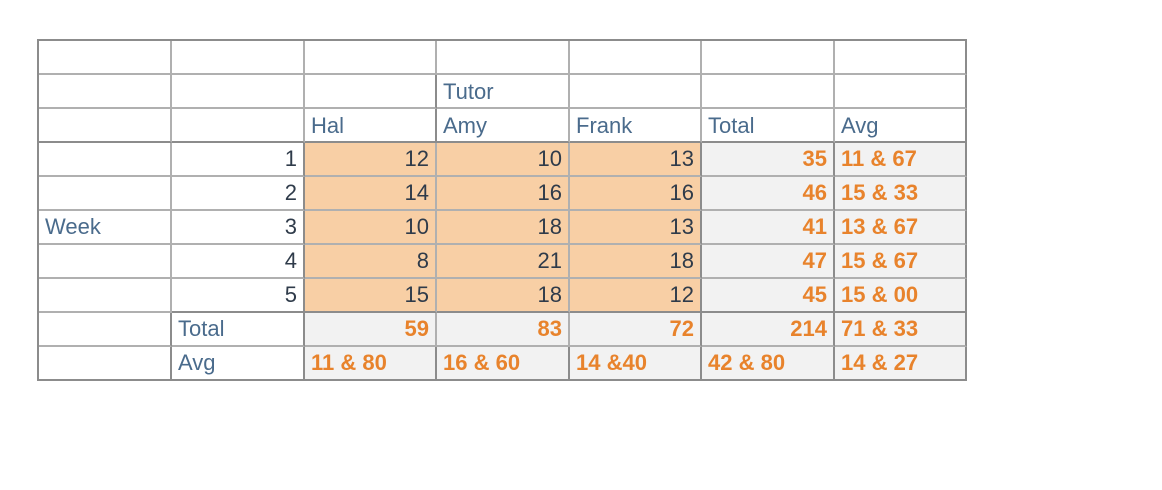  What do you see at coordinates (238, 160) in the screenshot?
I see `week-number: 1` at bounding box center [238, 160].